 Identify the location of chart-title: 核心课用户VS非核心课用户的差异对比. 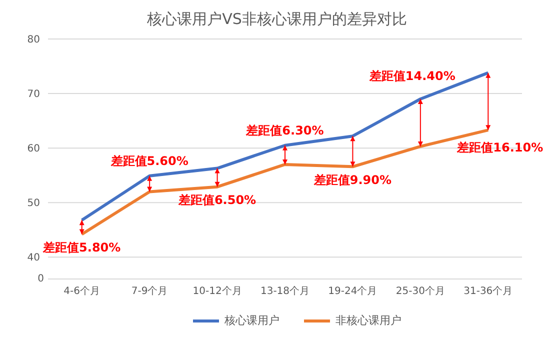
(277, 19).